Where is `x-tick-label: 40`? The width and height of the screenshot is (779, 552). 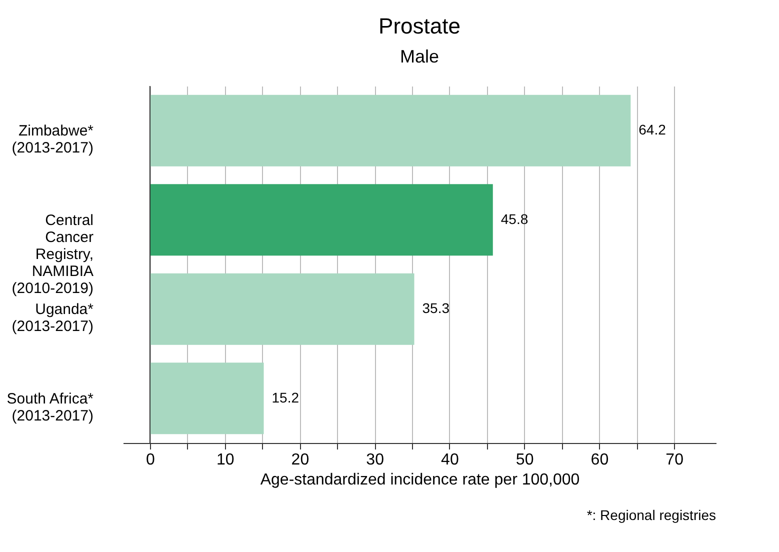 x-tick-label: 40 is located at coordinates (450, 460).